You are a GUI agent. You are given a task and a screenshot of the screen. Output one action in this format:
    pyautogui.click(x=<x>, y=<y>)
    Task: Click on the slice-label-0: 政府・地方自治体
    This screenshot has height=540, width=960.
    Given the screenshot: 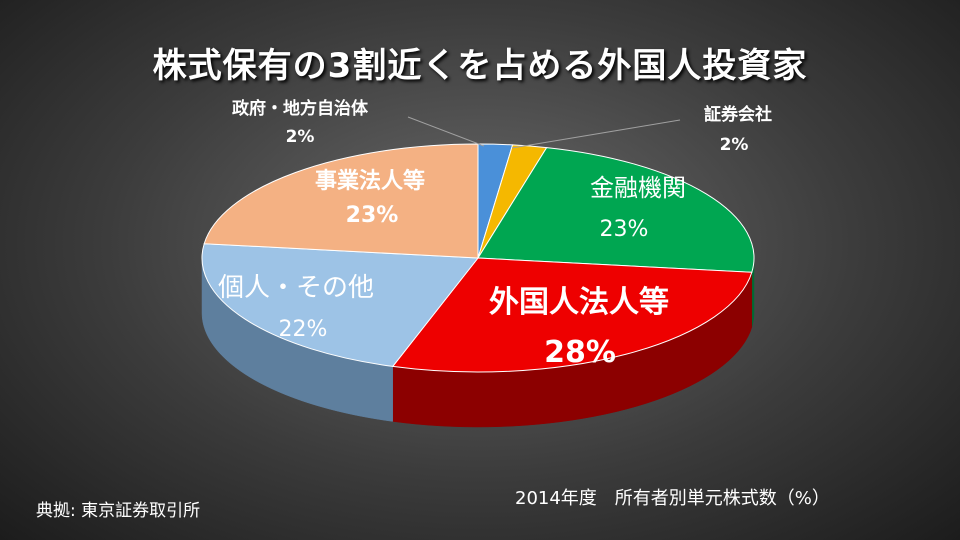 What is the action you would take?
    pyautogui.click(x=300, y=108)
    